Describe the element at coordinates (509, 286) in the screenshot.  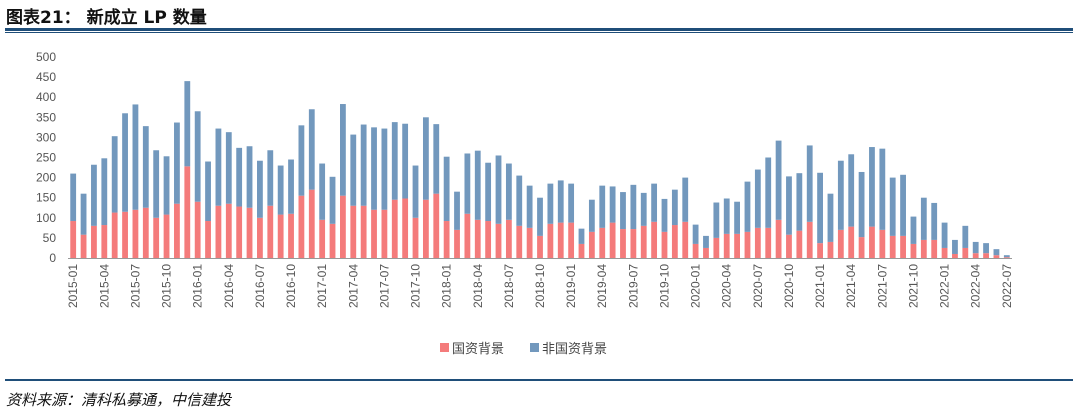
I see `x-tick-label: 2018-07` at that location.